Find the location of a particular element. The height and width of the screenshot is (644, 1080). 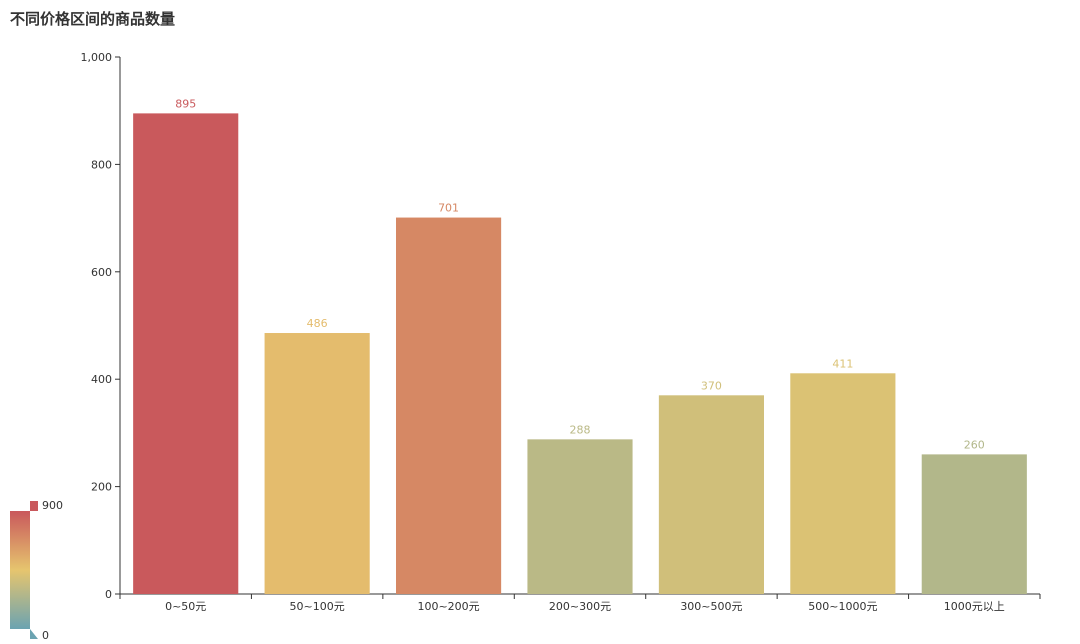

visual-map: 900 0 is located at coordinates (36, 570).